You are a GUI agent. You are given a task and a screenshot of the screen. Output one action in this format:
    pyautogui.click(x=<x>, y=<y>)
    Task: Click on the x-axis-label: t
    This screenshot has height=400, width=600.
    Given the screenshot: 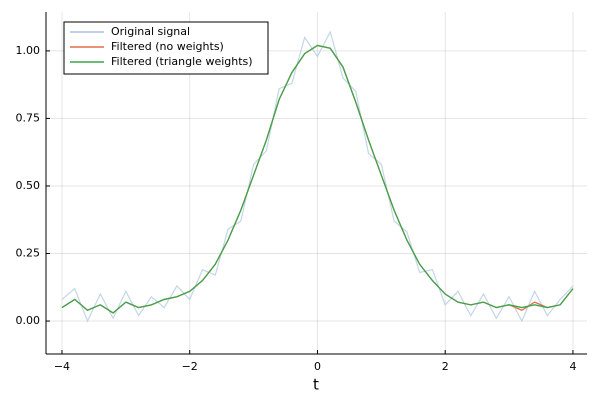 What is the action you would take?
    pyautogui.click(x=316, y=385)
    